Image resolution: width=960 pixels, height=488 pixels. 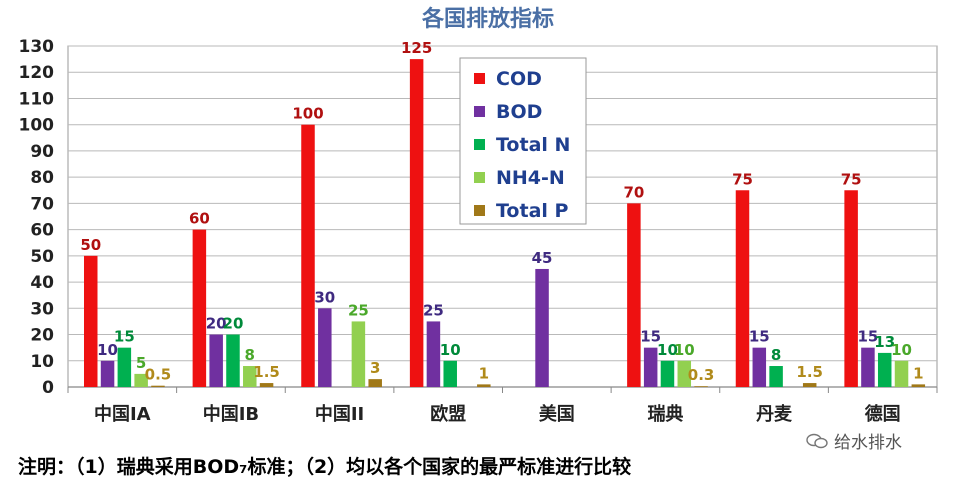 I want to click on x-tick-label: 中国IB, so click(x=231, y=414).